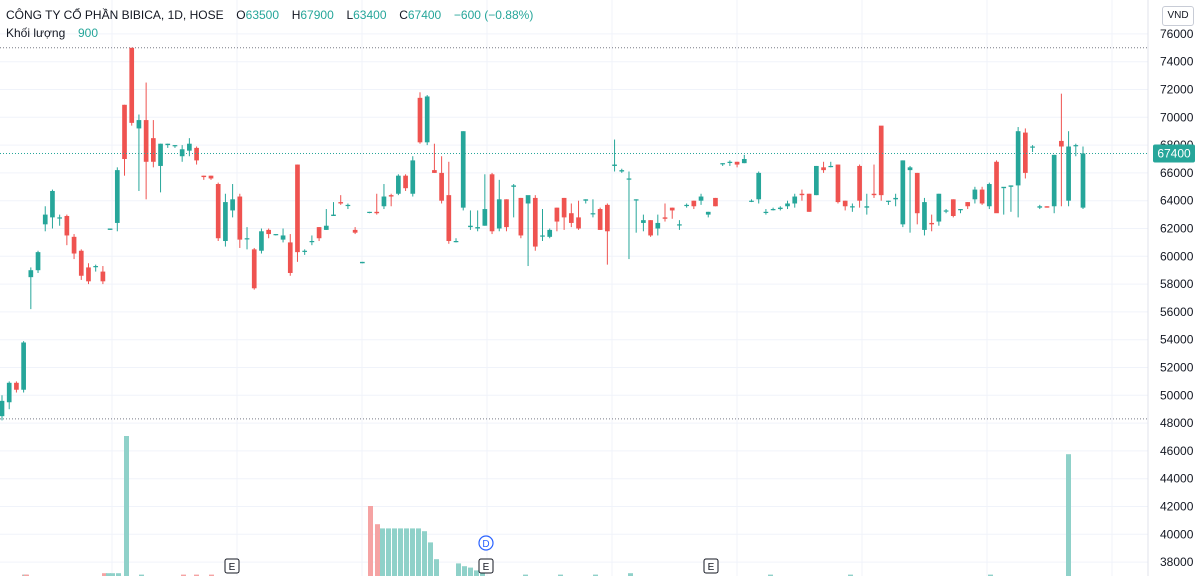  What do you see at coordinates (403, 15) in the screenshot?
I see `ohlc-close-key: C` at bounding box center [403, 15].